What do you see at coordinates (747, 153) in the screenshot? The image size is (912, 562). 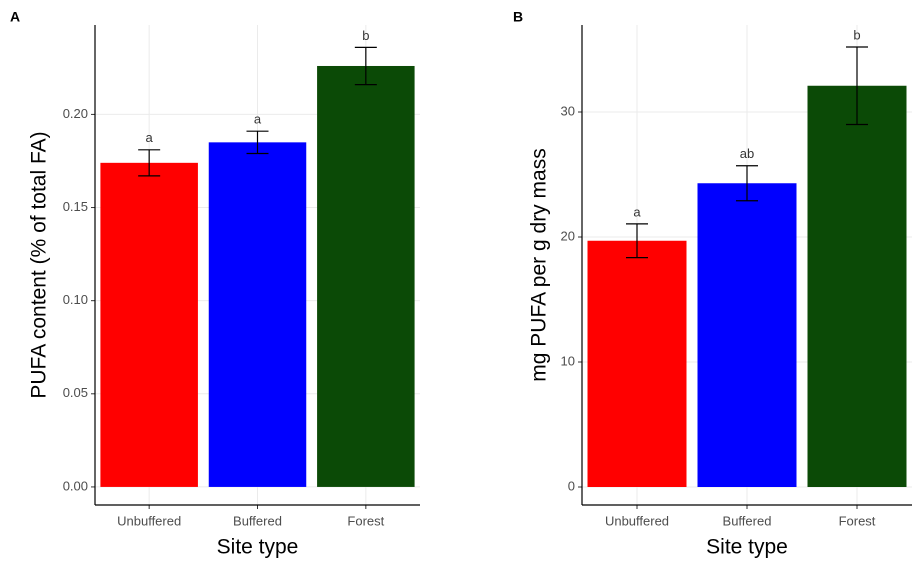 I see `significance-letter: ab` at bounding box center [747, 153].